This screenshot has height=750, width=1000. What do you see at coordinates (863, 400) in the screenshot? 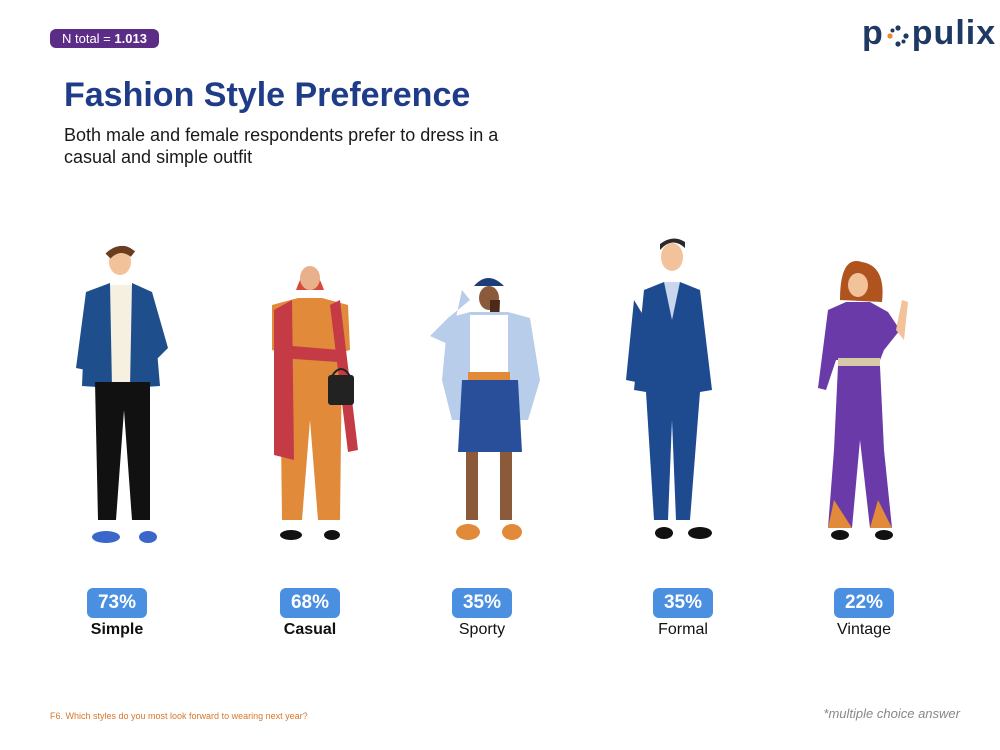
I see `vintage-outfit-person-icon` at bounding box center [863, 400].